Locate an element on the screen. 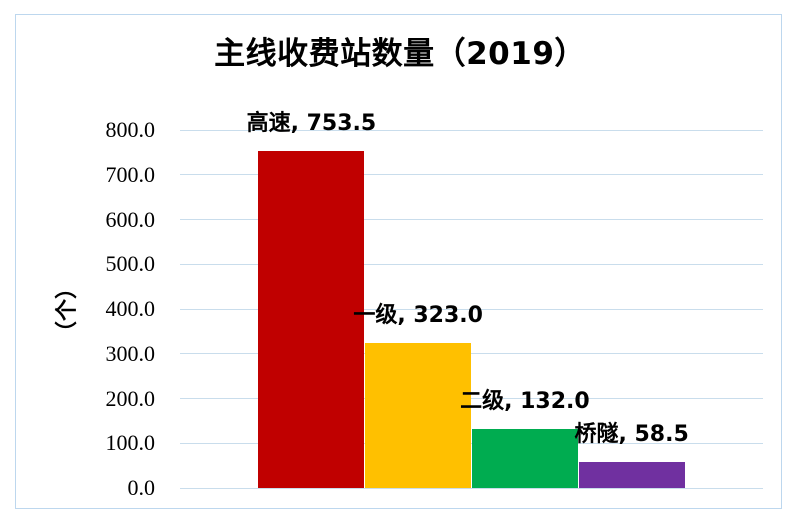 Image resolution: width=800 pixels, height=530 pixels. gridline-600.0 is located at coordinates (471, 219).